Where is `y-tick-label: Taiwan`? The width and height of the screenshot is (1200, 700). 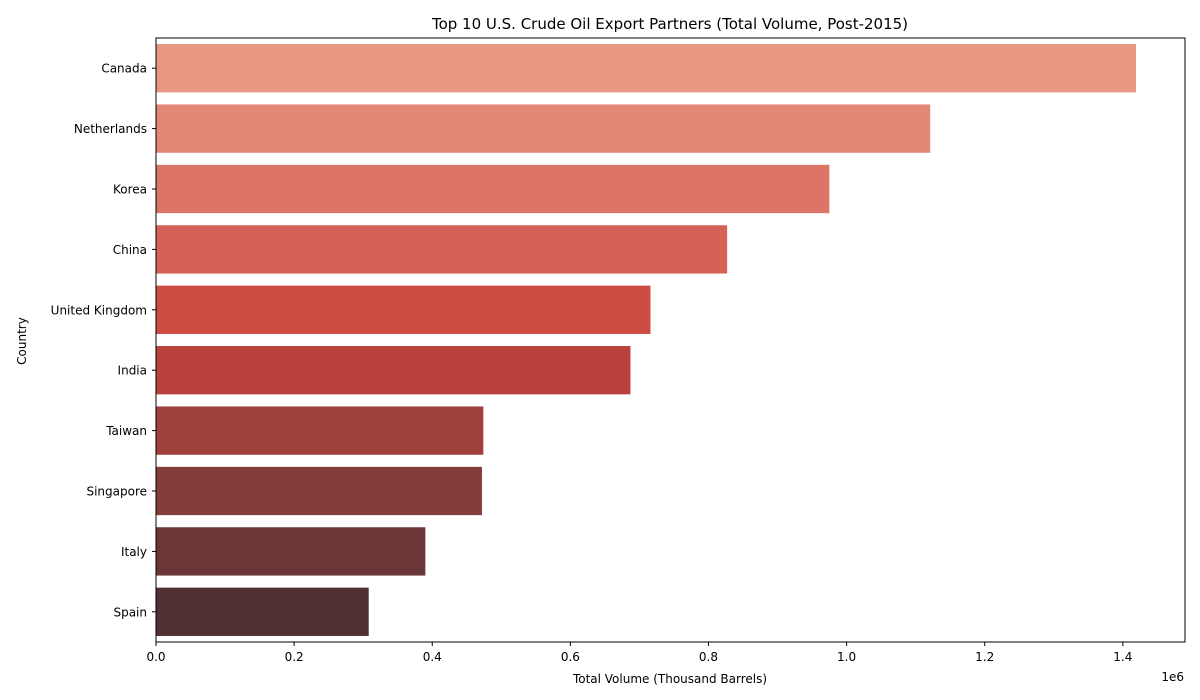
y-tick-label: Taiwan is located at coordinates (126, 431).